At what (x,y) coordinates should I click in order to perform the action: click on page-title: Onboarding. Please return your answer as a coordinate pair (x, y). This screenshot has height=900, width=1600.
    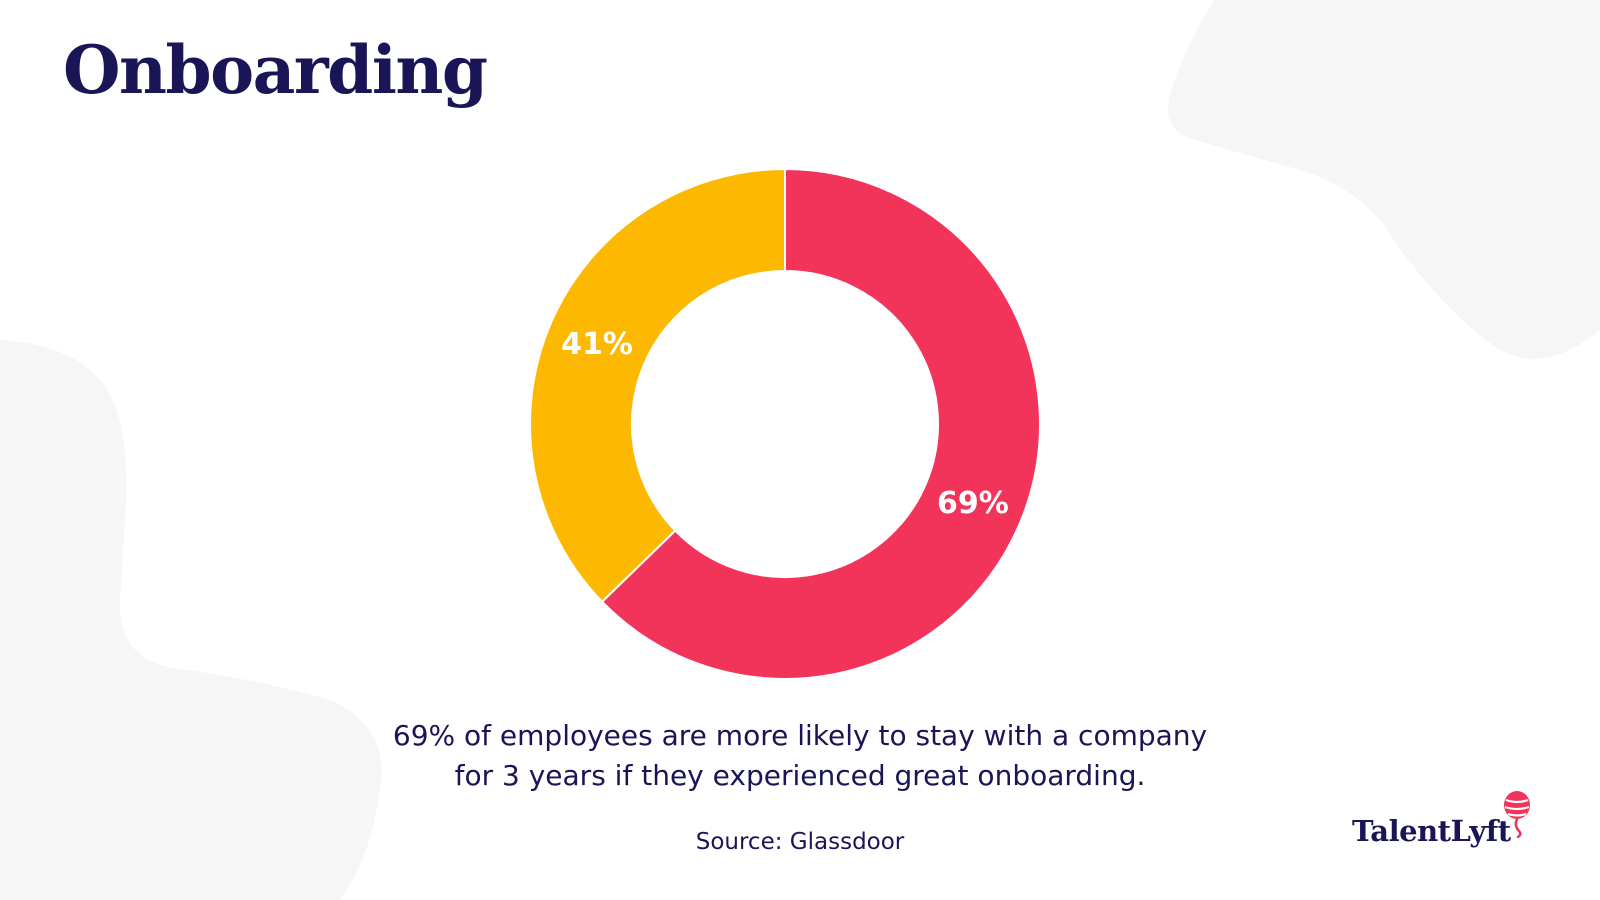
    Looking at the image, I should click on (275, 70).